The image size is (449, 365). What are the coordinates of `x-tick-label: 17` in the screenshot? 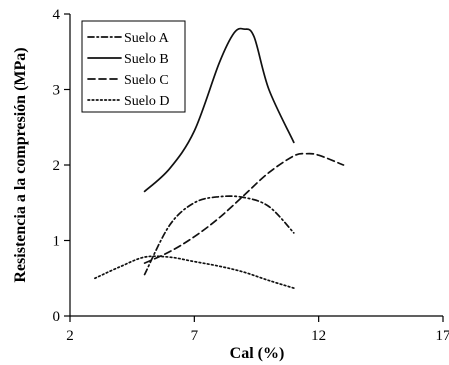 It's located at (442, 336).